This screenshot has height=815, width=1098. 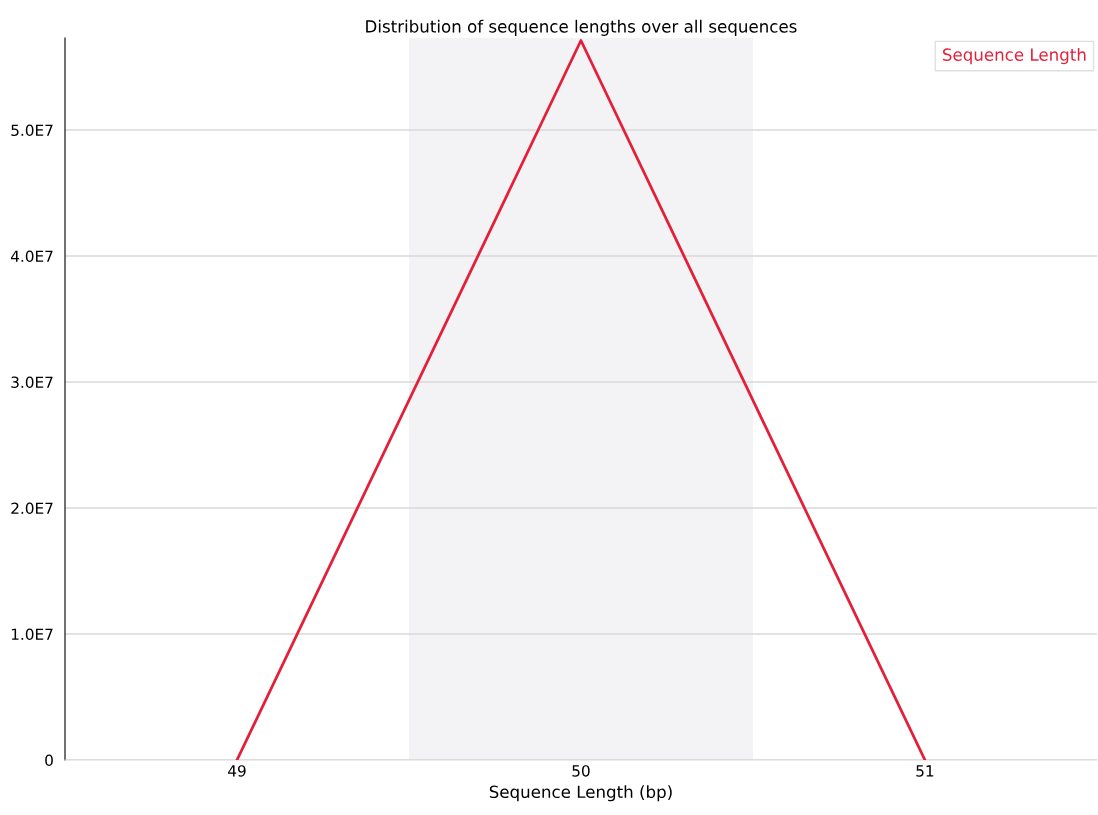 I want to click on x-tick-label: 51, so click(x=925, y=771).